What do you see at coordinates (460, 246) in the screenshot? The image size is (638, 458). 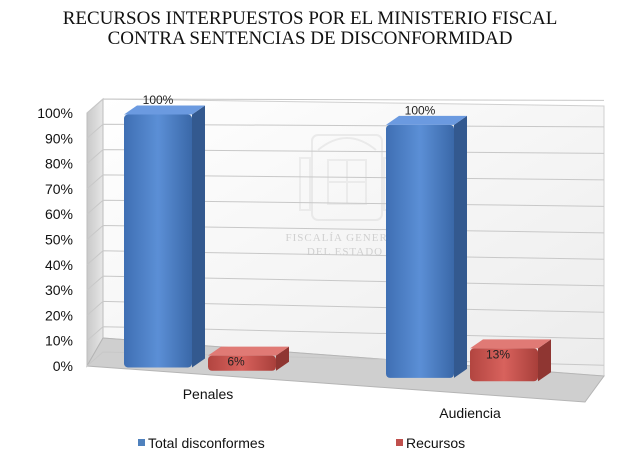 I see `bar-side-total-disconformes-audiencia` at bounding box center [460, 246].